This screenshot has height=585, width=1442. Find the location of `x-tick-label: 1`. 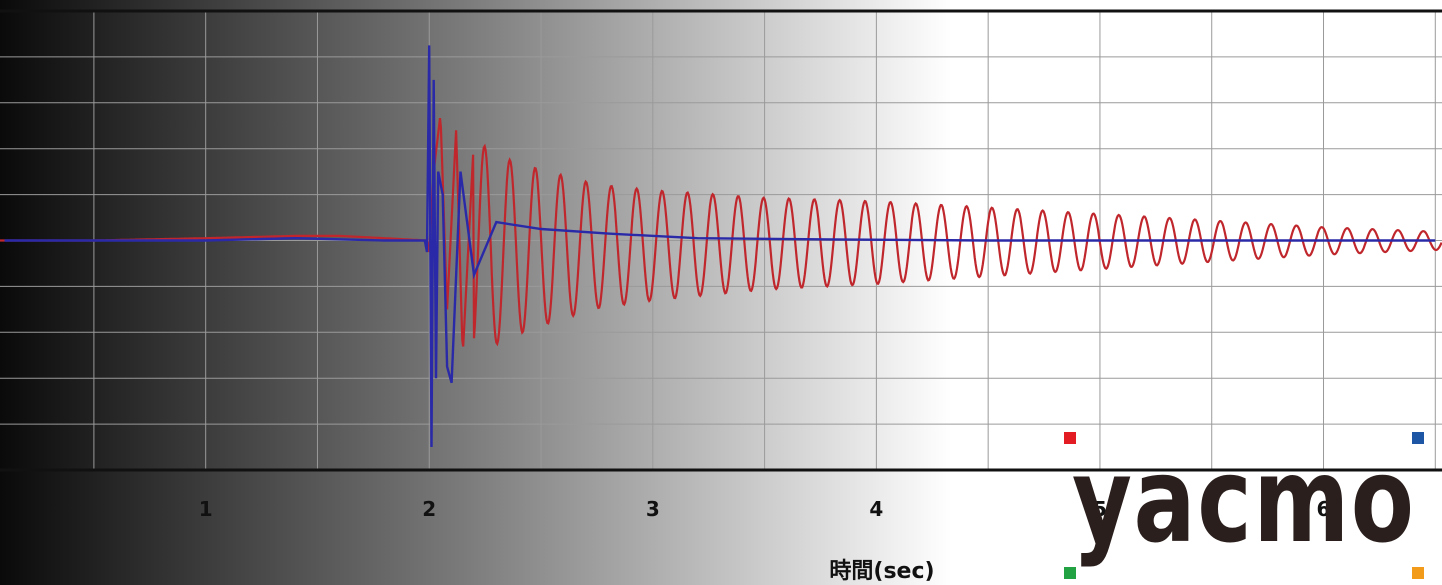

x-tick-label: 1 is located at coordinates (206, 509).